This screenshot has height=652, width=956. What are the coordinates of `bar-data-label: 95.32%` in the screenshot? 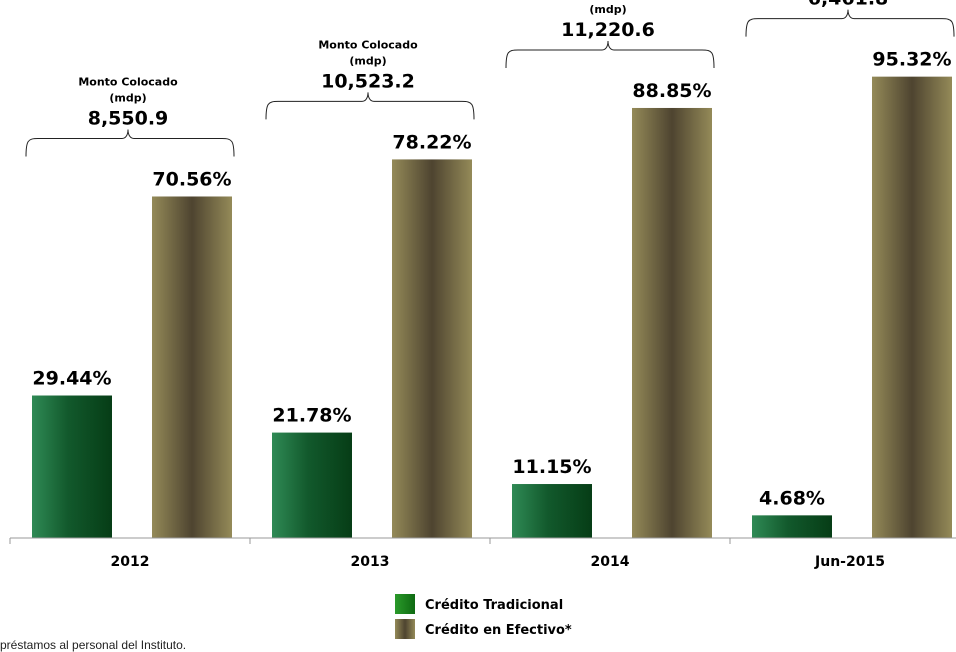 It's located at (911, 60).